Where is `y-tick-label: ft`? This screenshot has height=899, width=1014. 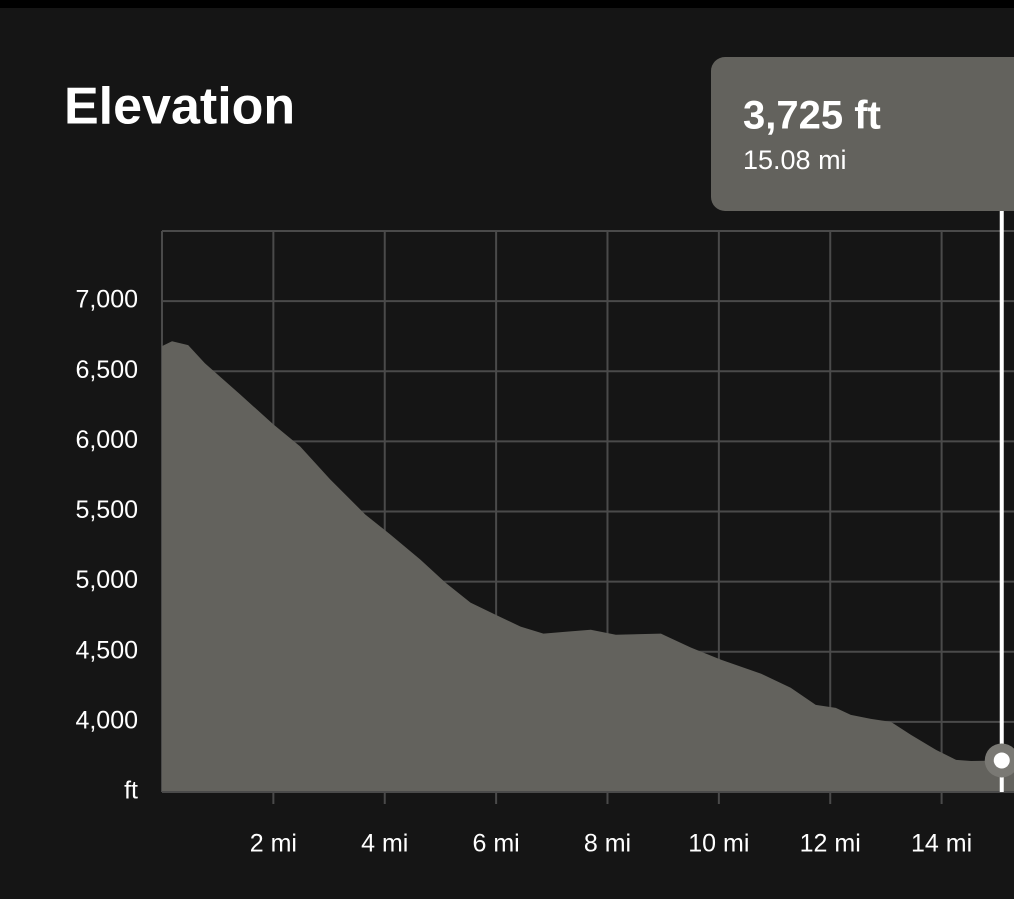 y-tick-label: ft is located at coordinates (131, 791).